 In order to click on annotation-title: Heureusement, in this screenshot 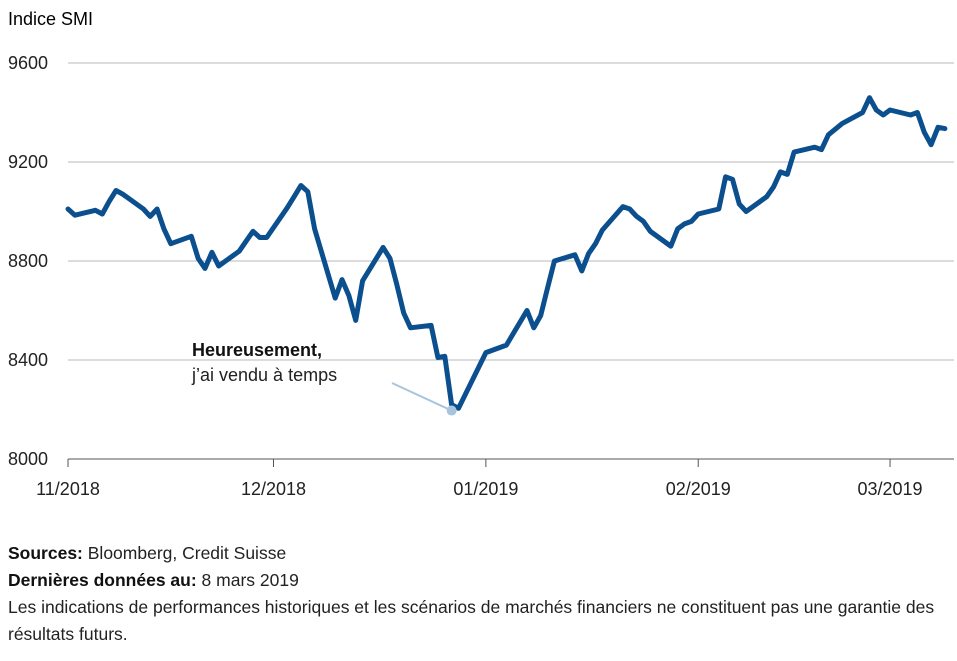, I will do `click(257, 350)`.